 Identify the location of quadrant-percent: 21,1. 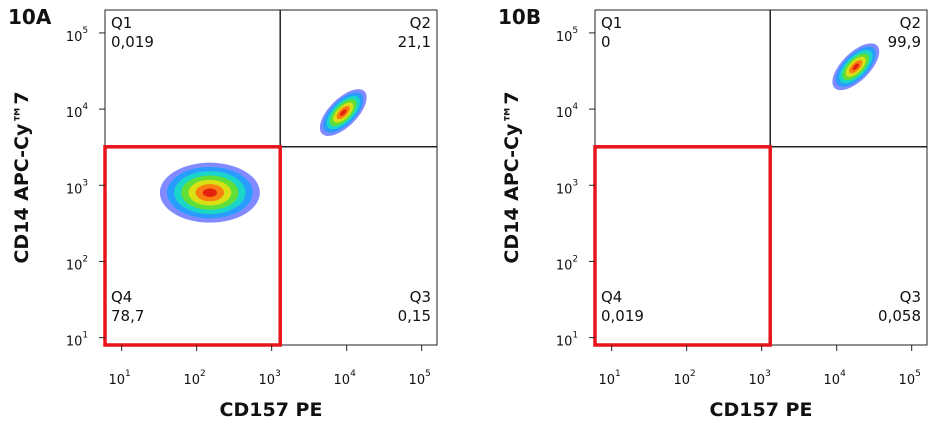
(414, 42).